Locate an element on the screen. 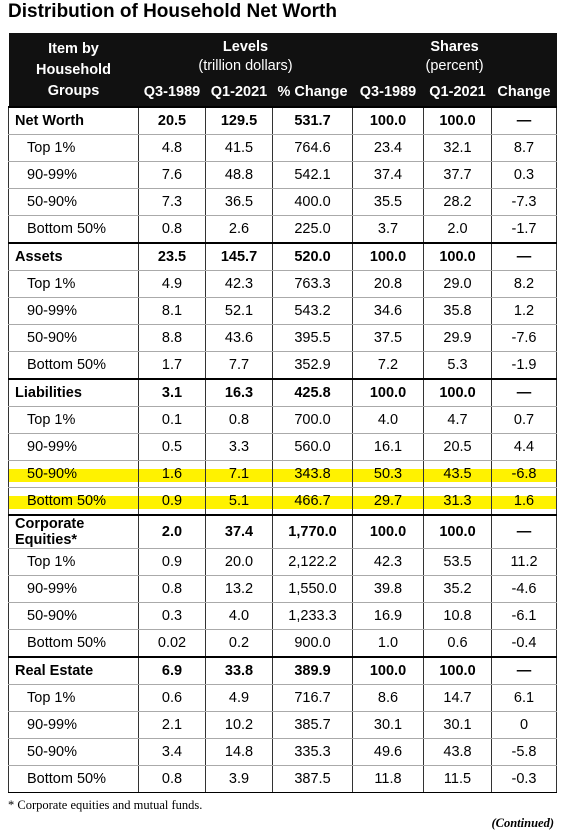  cell: 387.5 is located at coordinates (312, 779).